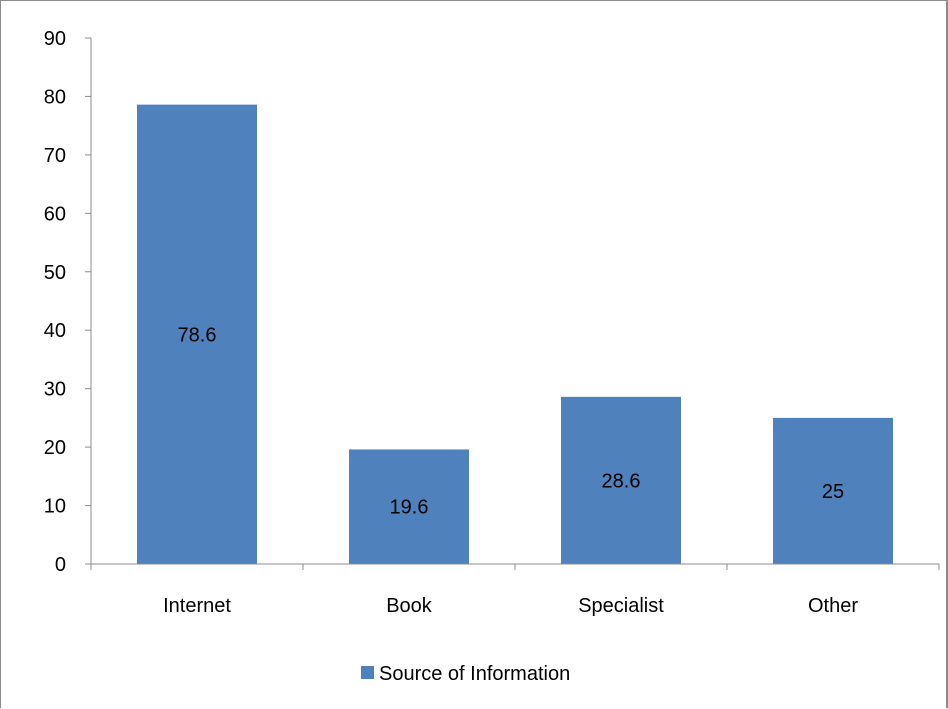  What do you see at coordinates (68, 302) in the screenshot?
I see `y-axis: 0 10 20 30 40 50 60 70 80 90` at bounding box center [68, 302].